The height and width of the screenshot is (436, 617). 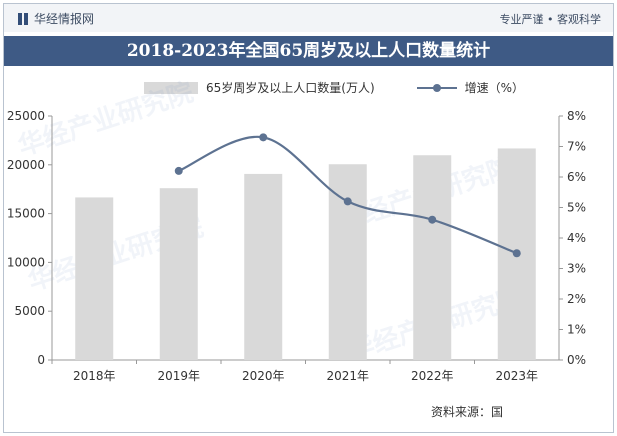 What do you see at coordinates (576, 208) in the screenshot?
I see `y-right-tick-label: 5%` at bounding box center [576, 208].